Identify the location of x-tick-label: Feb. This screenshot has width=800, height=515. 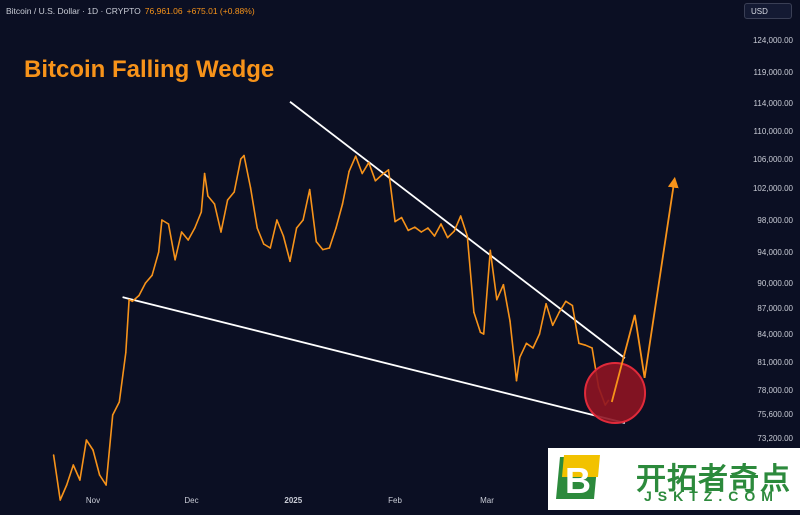
(395, 500).